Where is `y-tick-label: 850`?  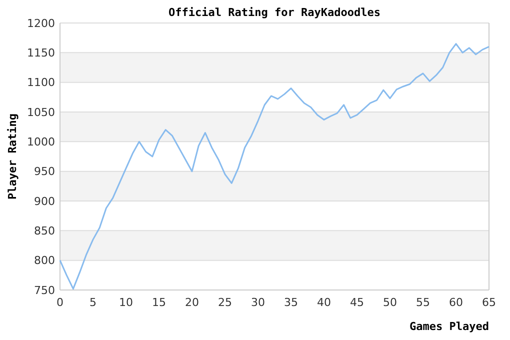 y-tick-label: 850 is located at coordinates (44, 231).